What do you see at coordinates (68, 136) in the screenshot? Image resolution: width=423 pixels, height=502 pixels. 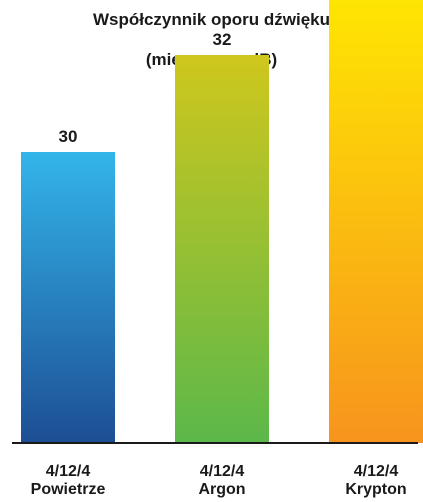 I see `data-label-1: 30` at bounding box center [68, 136].